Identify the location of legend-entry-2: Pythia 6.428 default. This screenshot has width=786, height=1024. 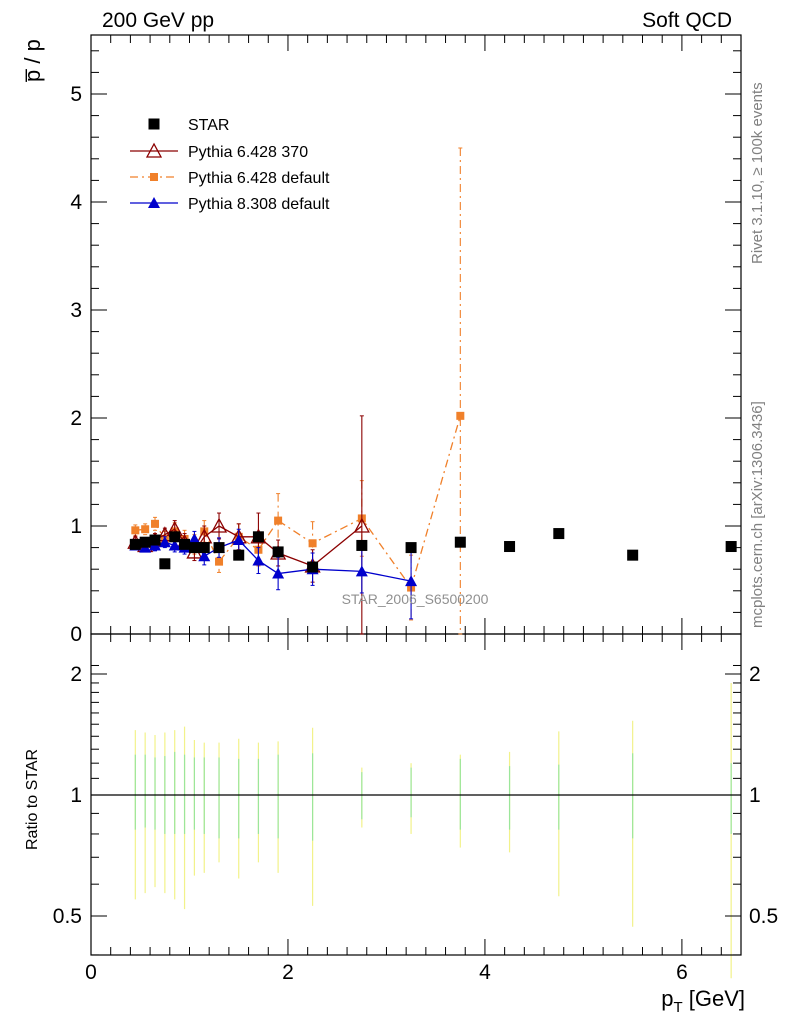
(230, 178).